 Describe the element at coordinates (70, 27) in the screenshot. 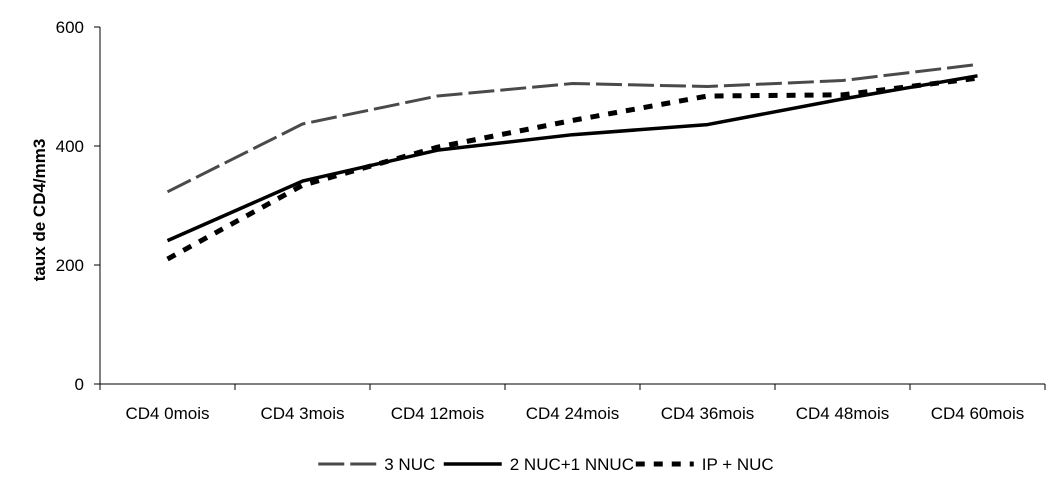

I see `y-tick-label: 600` at that location.